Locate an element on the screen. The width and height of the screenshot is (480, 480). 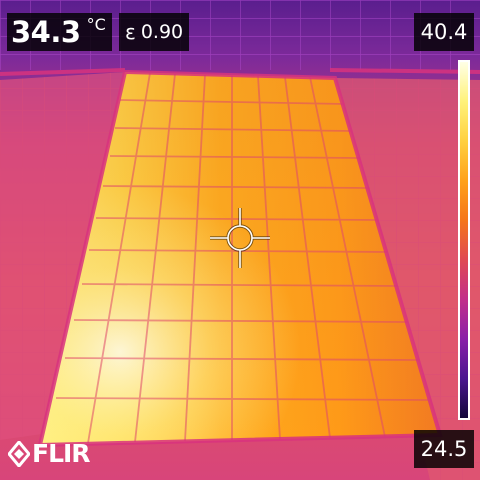
crosshair-icon is located at coordinates (240, 238).